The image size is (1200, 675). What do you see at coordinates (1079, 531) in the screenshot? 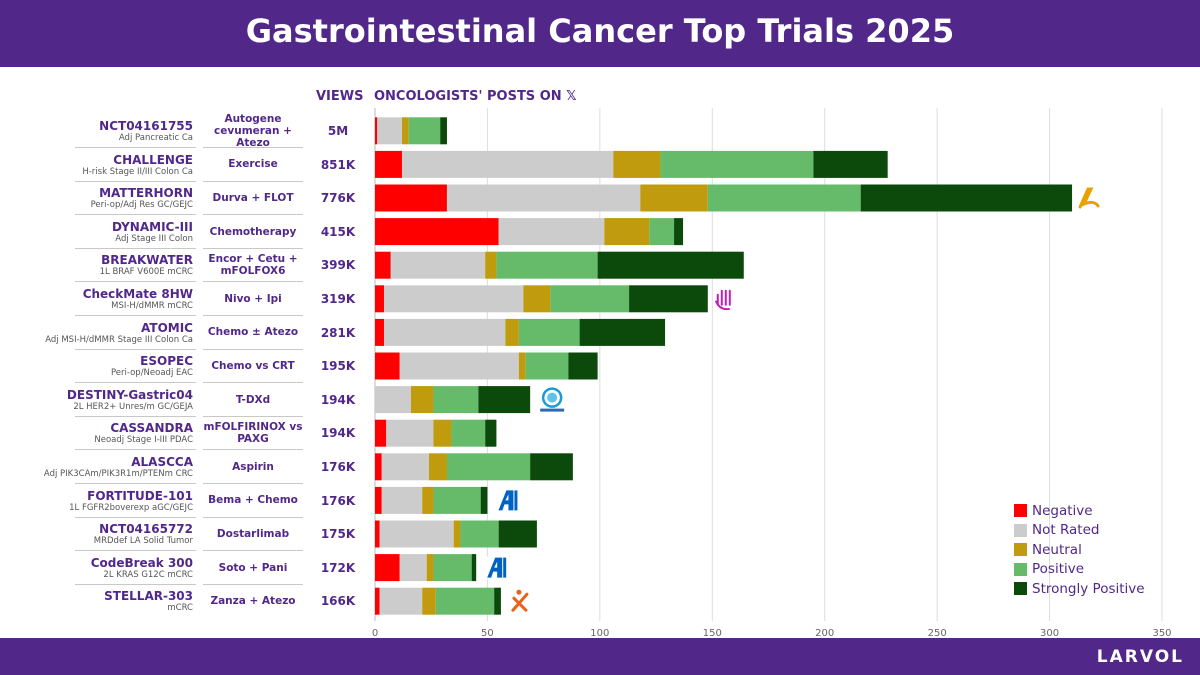
I see `legend-item: Not Rated` at bounding box center [1079, 531].